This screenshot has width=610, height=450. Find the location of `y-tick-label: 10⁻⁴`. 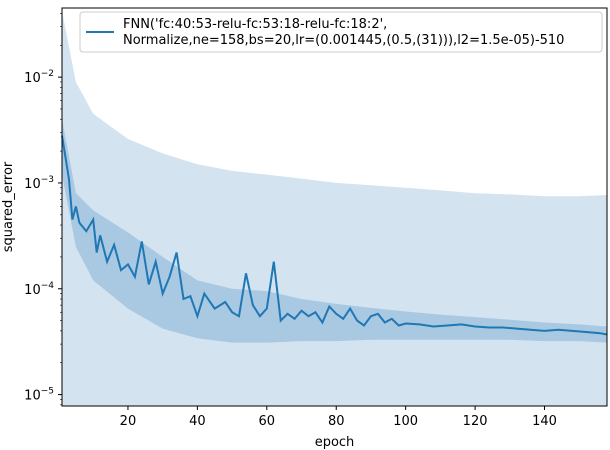

y-tick-label: 10⁻⁴ is located at coordinates (39, 289).